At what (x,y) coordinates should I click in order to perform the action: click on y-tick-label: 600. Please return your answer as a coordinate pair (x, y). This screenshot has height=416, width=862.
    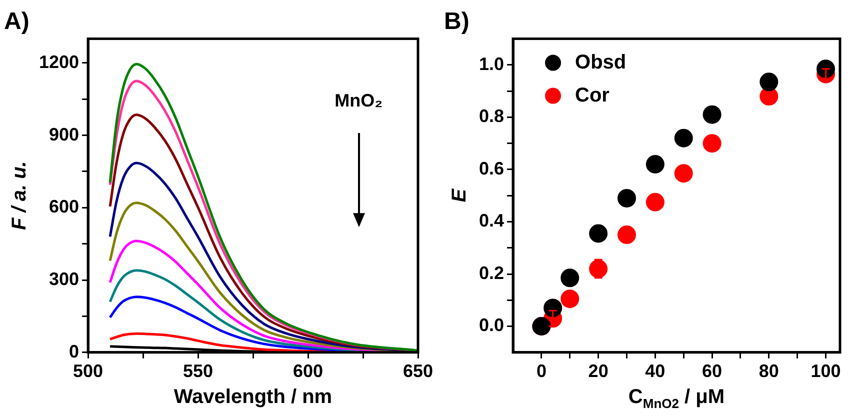
    Looking at the image, I should click on (64, 206).